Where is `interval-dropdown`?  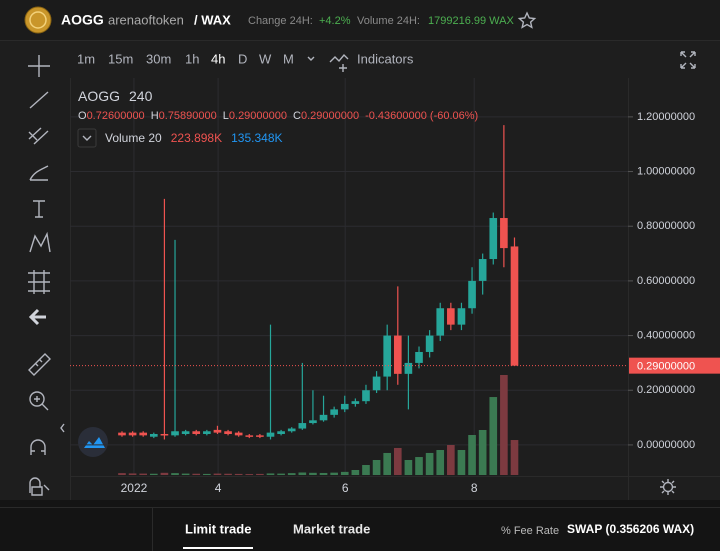 interval-dropdown is located at coordinates (311, 58).